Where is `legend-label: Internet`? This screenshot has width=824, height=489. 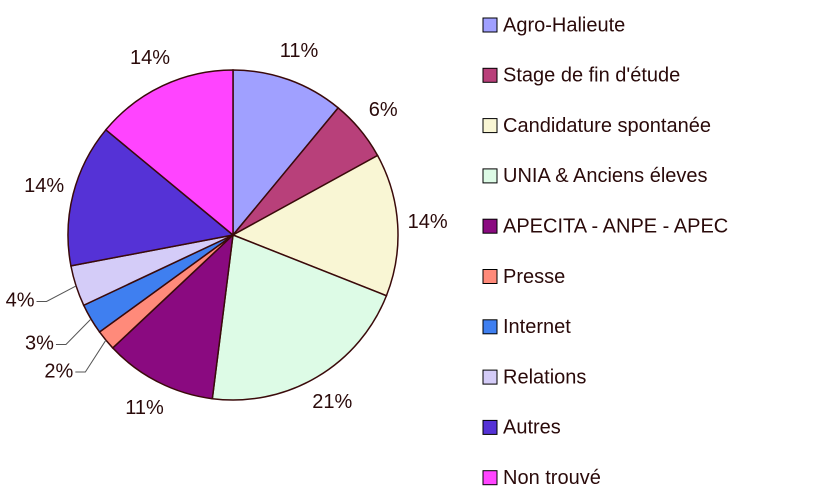 legend-label: Internet is located at coordinates (537, 327).